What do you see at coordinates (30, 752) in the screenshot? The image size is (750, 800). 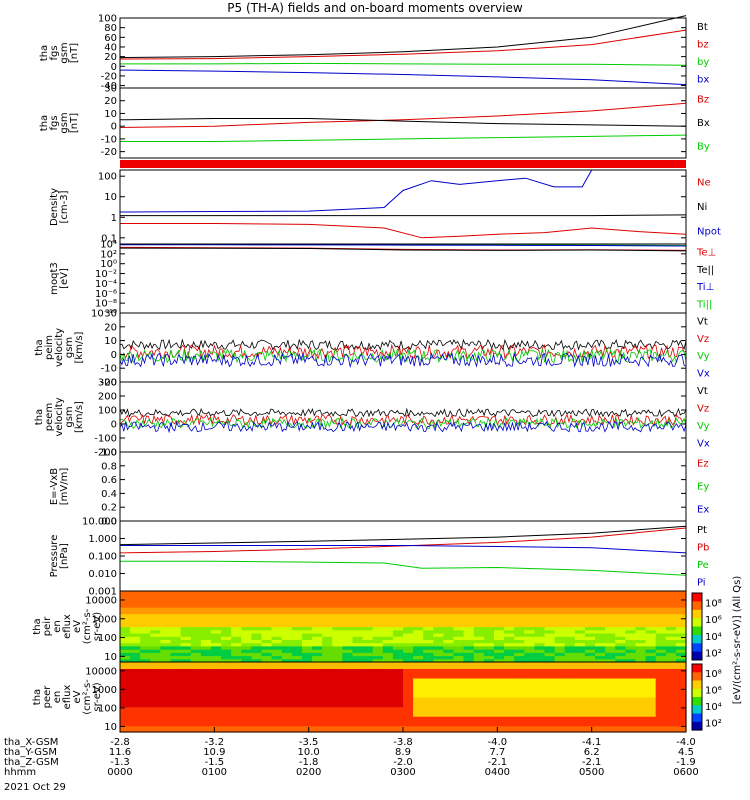 I see `x-axis-row-label: tha_Y-GSM` at bounding box center [30, 752].